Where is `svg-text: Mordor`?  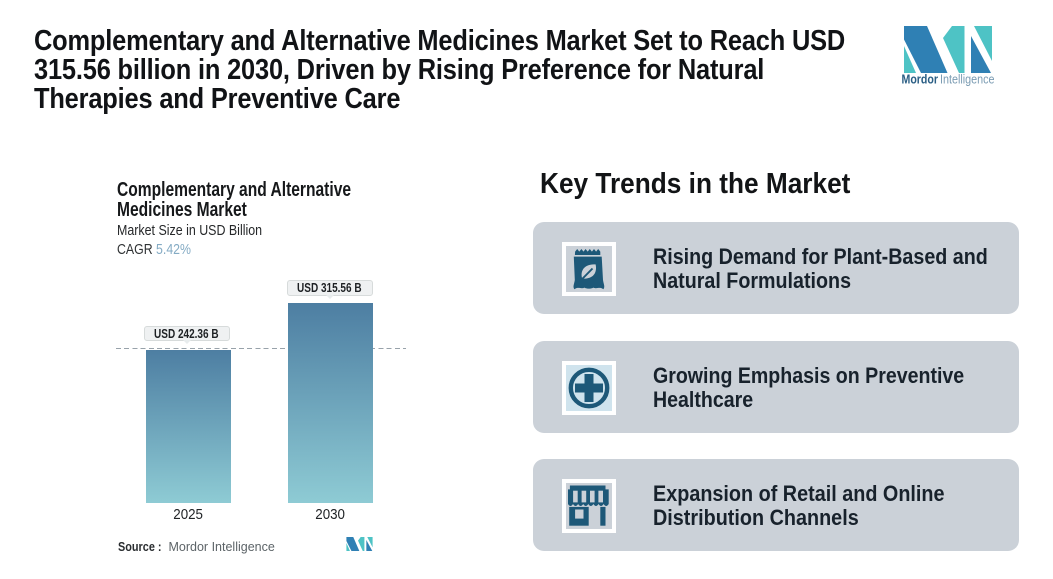 svg-text: Mordor is located at coordinates (920, 80).